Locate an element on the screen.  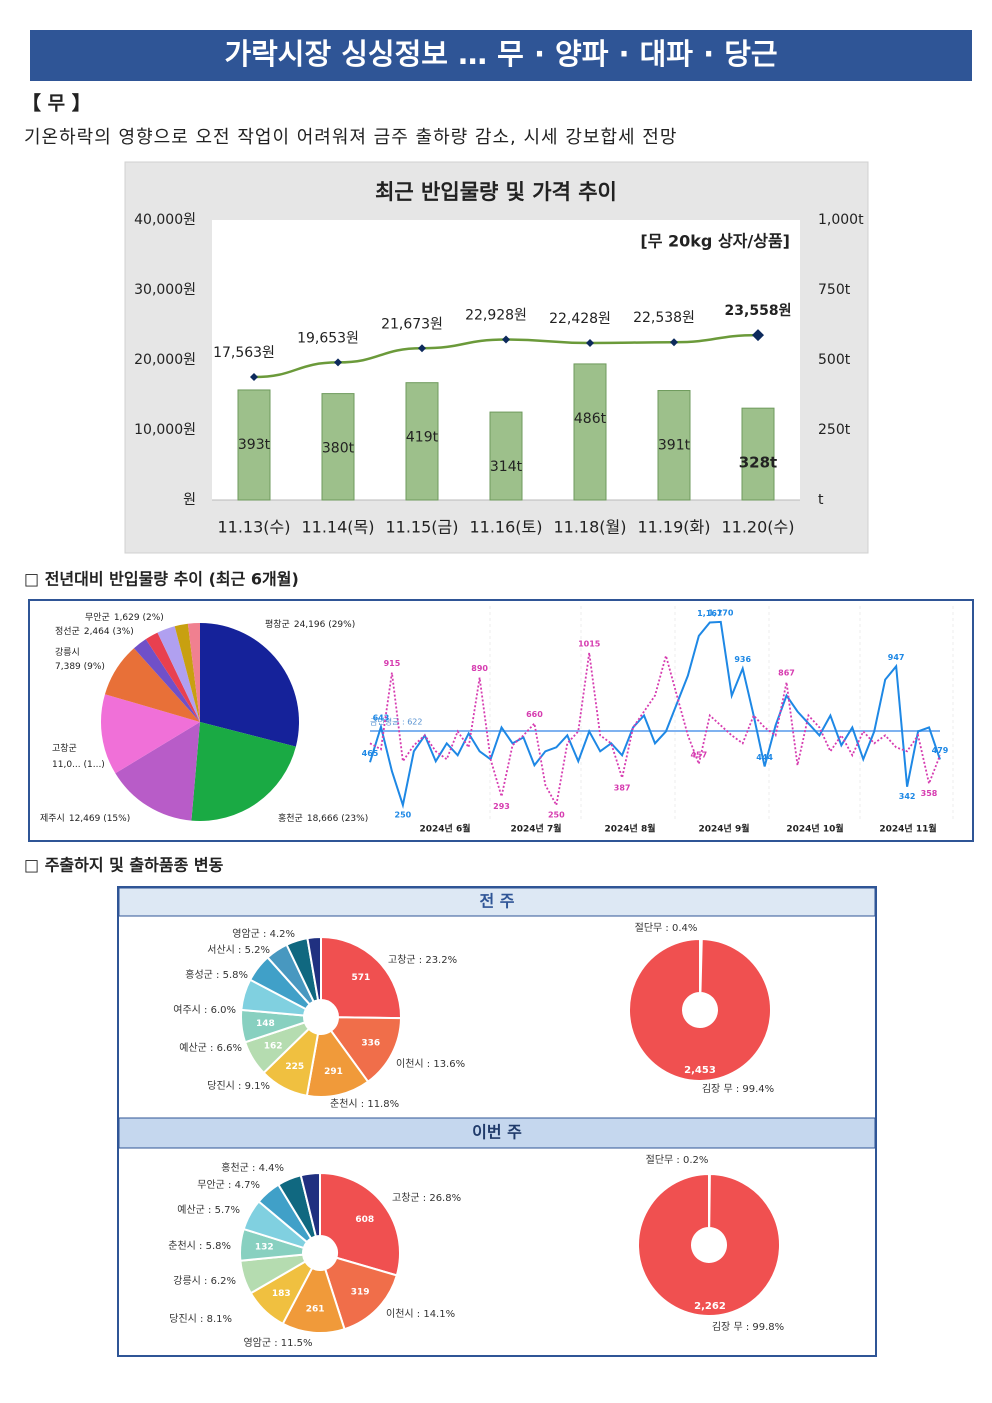
page-title: 가락시장 싱싱정보 … 무 · 양파 · 대파 · 당근 is located at coordinates (500, 54).